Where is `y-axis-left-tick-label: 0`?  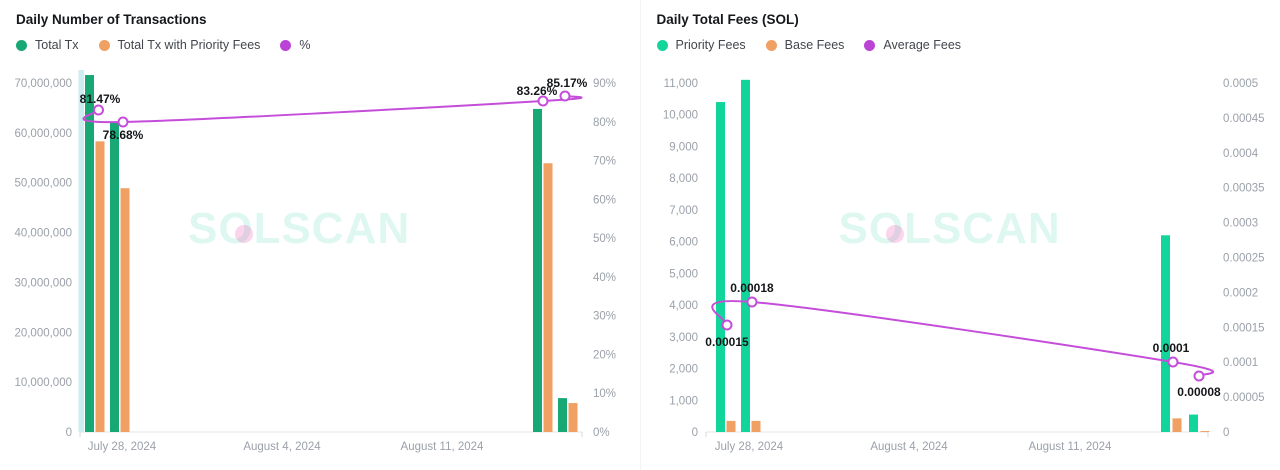 y-axis-left-tick-label: 0 is located at coordinates (694, 433).